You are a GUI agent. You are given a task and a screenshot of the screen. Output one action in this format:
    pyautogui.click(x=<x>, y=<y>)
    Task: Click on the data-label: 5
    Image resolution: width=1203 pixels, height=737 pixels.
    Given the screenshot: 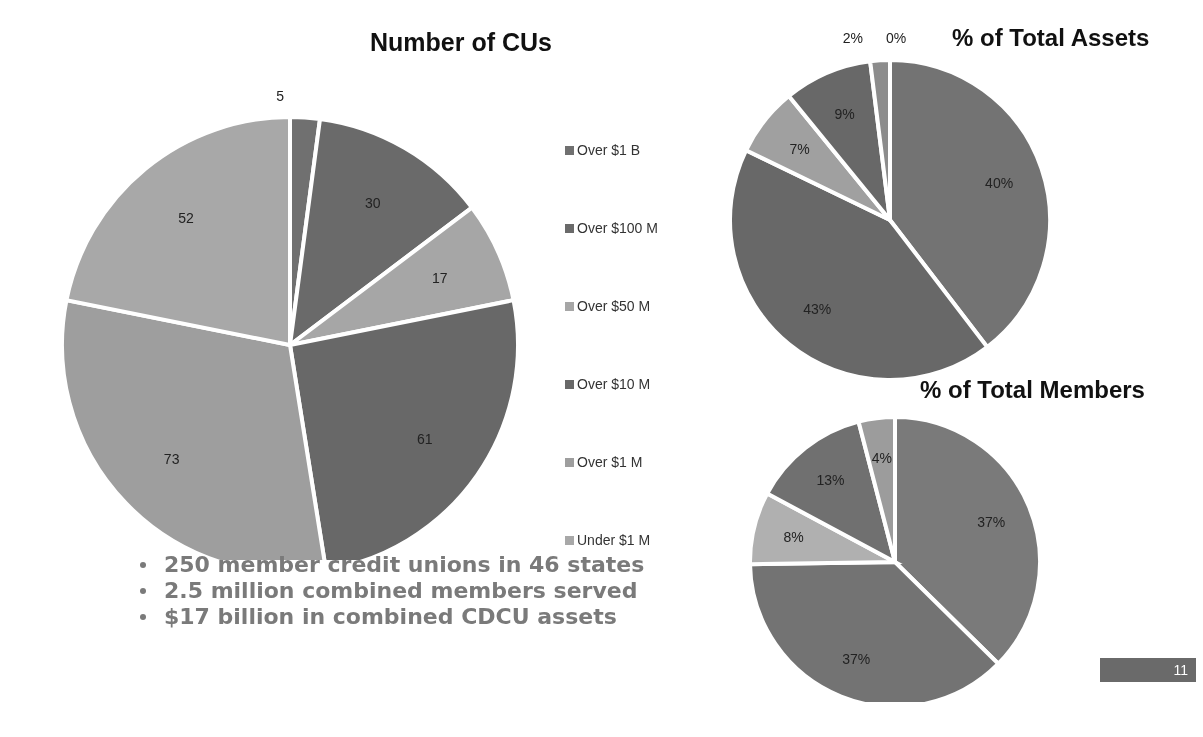 What is the action you would take?
    pyautogui.click(x=280, y=95)
    